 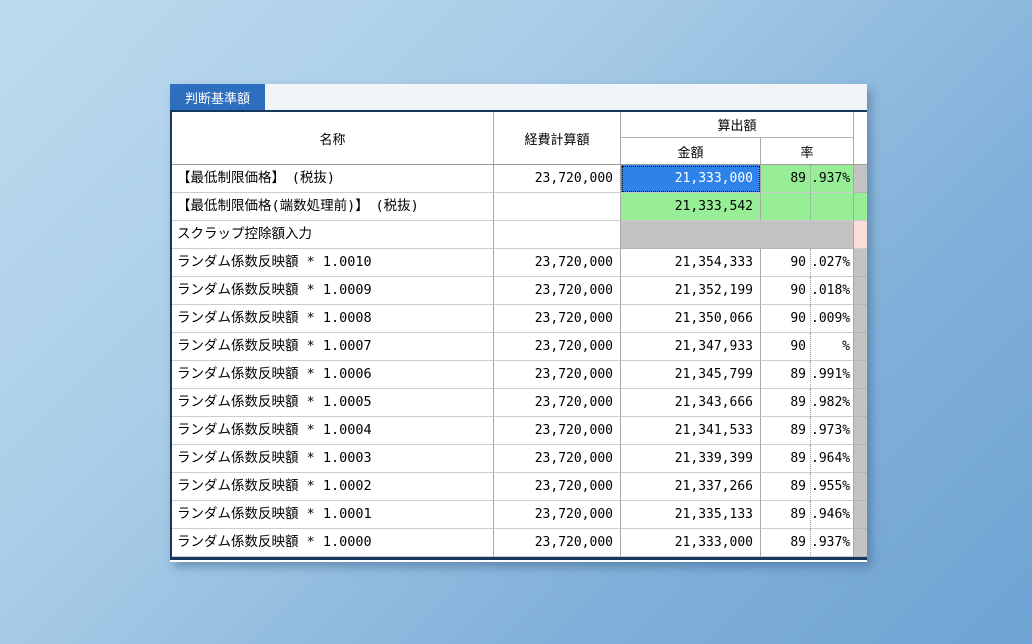 I want to click on rate-decimal-cell: .991%, so click(x=832, y=375).